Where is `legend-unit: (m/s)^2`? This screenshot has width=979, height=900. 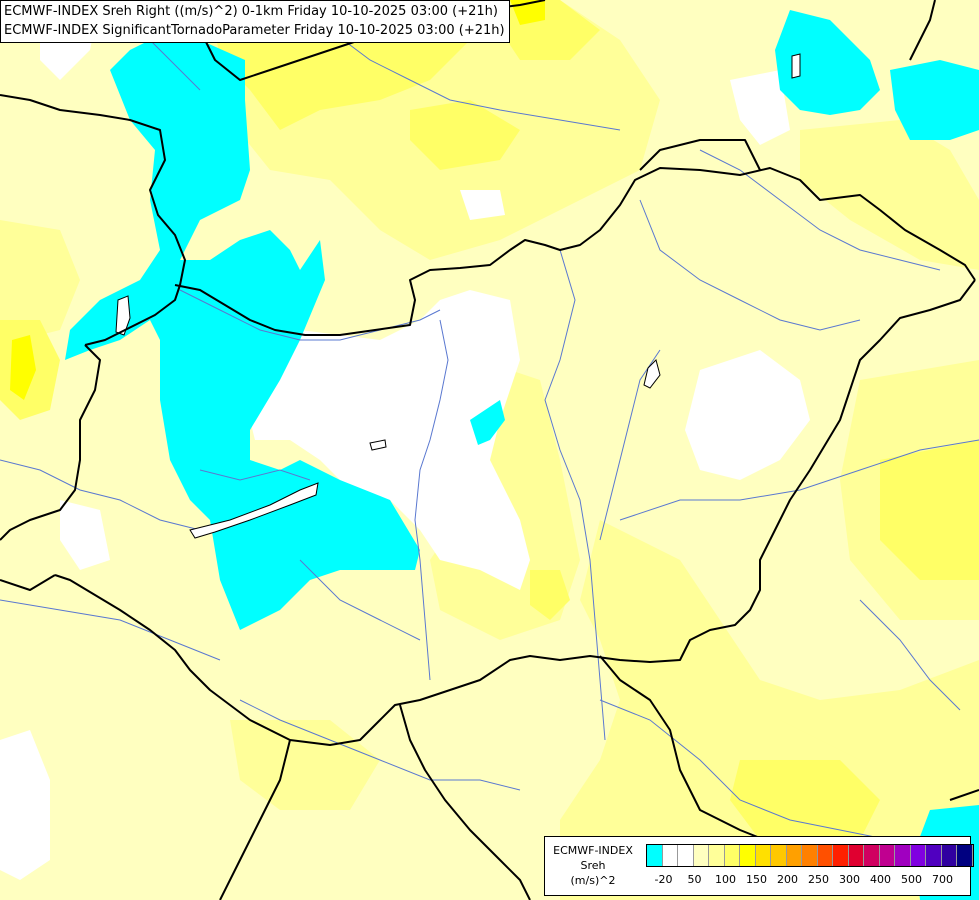
legend-unit: (m/s)^2 is located at coordinates (593, 880).